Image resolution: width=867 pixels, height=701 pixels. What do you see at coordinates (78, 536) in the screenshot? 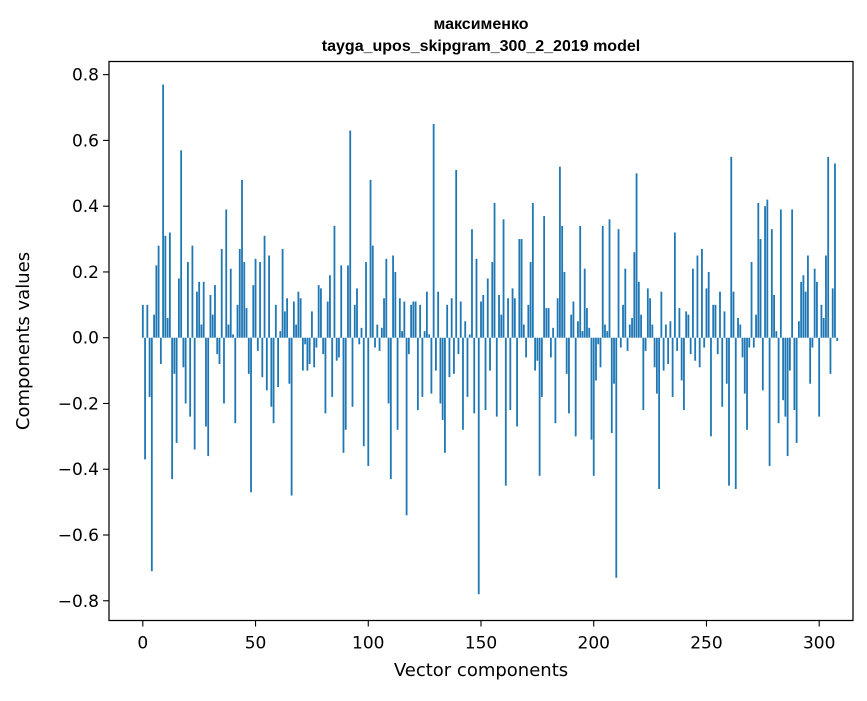
I see `y-tick-label-1: −0.6` at bounding box center [78, 536].